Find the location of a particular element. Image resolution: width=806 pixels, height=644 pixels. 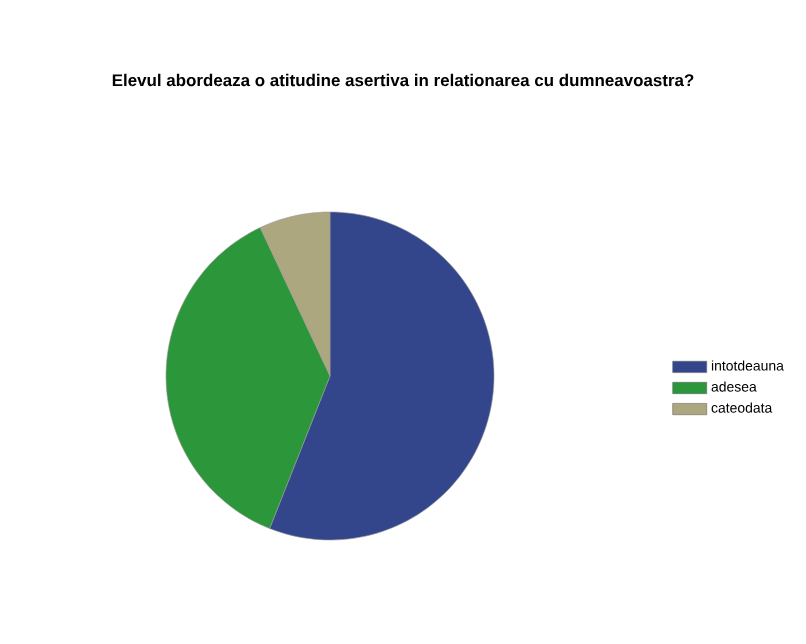

chart-title: Elevul abordeaza o atitudine asertiva in relationarea cu dumneavoastra? is located at coordinates (403, 80).